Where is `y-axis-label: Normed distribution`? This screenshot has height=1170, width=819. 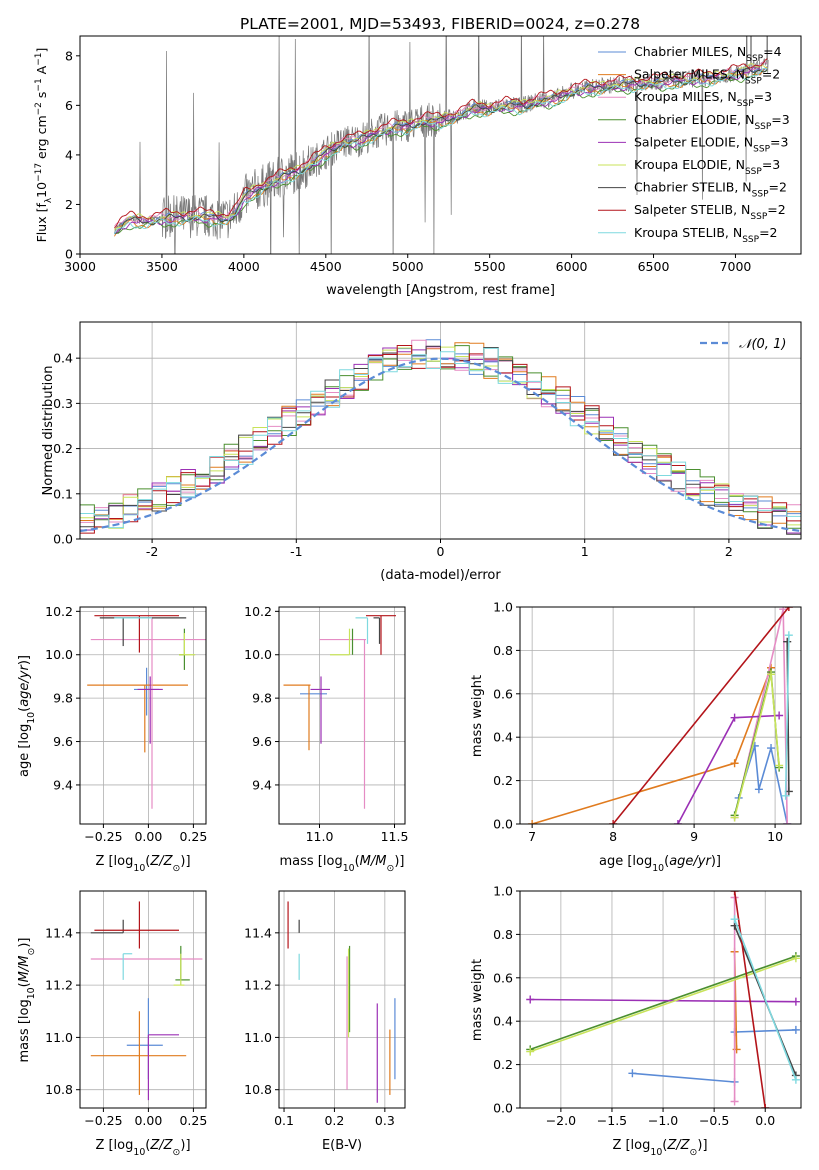
y-axis-label: Normed distribution is located at coordinates (48, 431).